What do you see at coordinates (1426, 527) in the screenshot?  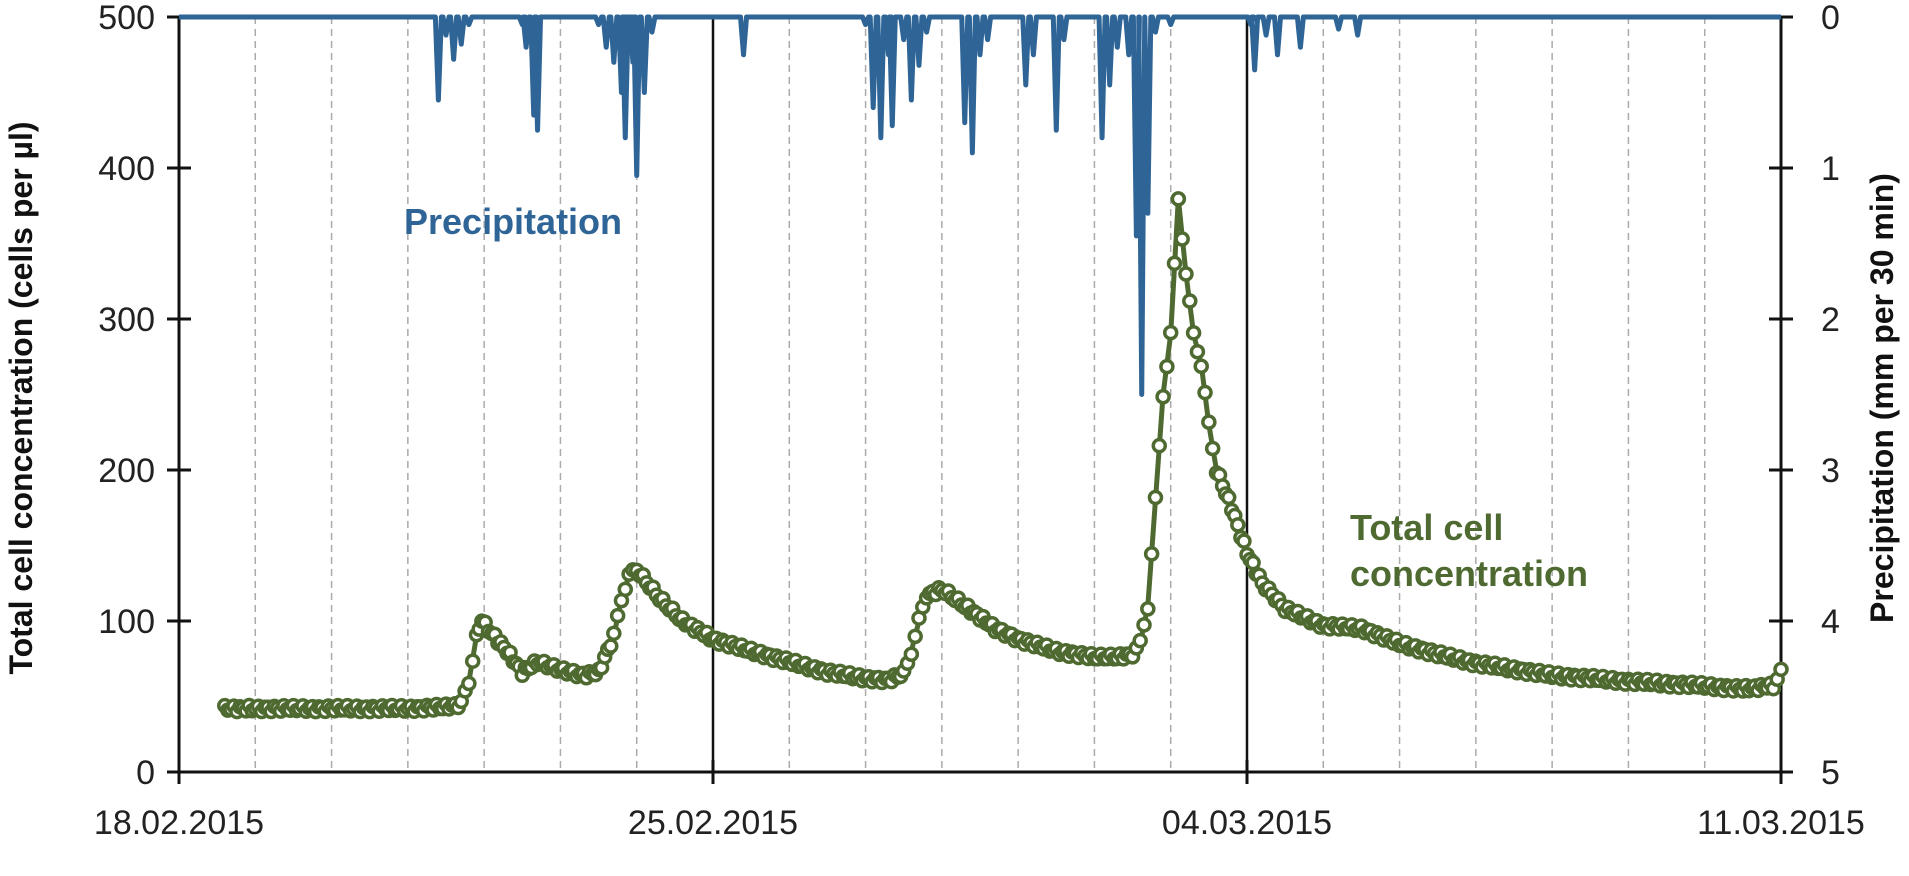 I see `annotation-cell-line1: Total cell` at bounding box center [1426, 527].